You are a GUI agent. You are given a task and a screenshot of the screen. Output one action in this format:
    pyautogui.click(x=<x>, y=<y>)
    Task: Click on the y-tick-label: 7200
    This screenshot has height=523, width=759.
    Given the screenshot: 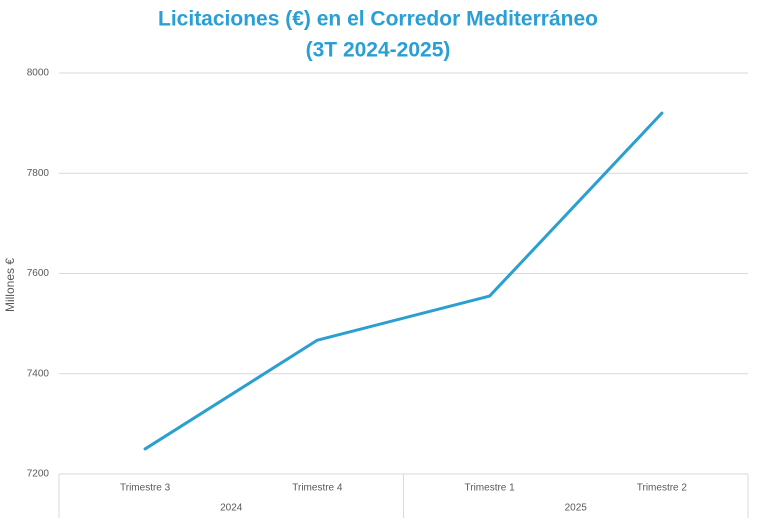 What is the action you would take?
    pyautogui.click(x=38, y=474)
    